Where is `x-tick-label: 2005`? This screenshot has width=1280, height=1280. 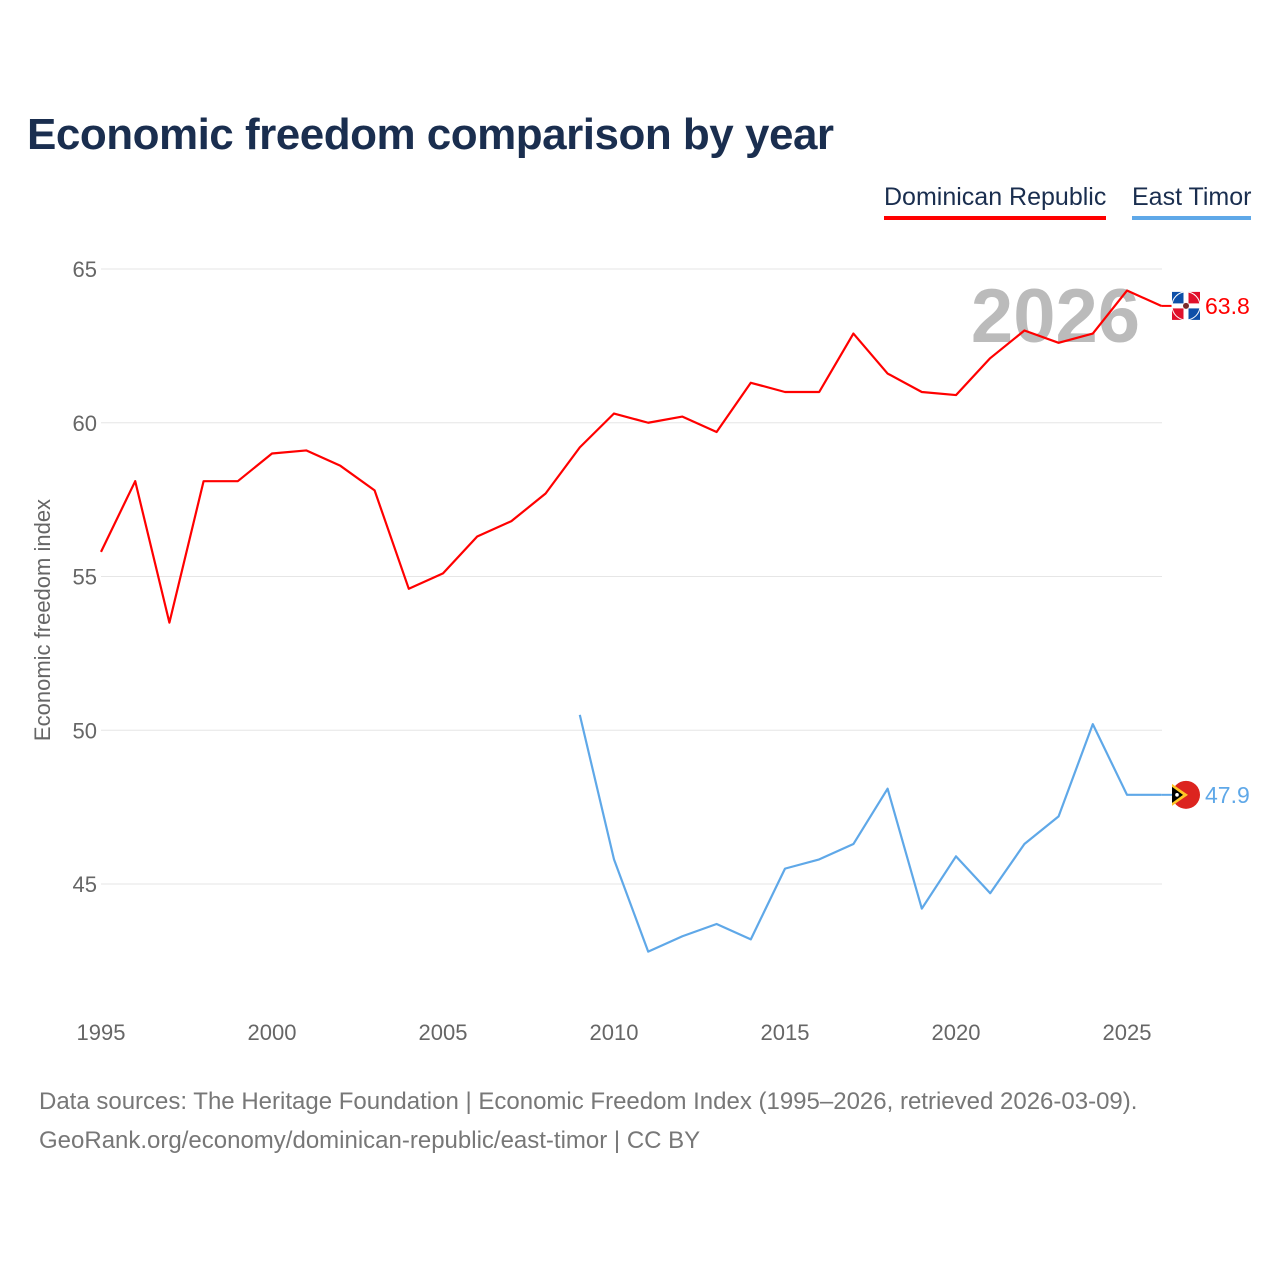 x-tick-label: 2005 is located at coordinates (443, 1032).